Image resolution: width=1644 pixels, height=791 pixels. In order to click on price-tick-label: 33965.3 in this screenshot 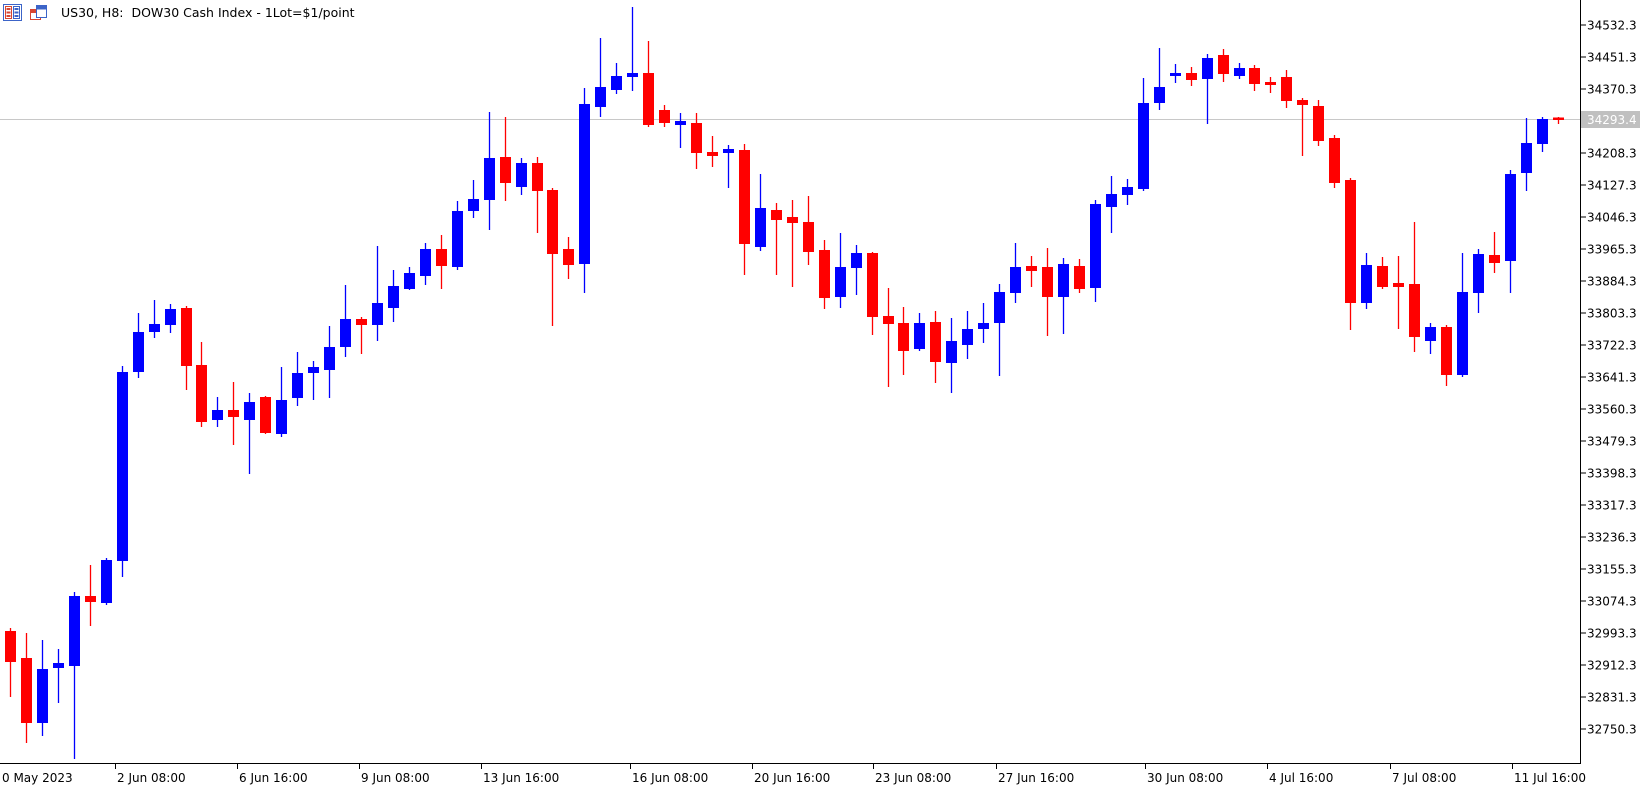, I will do `click(1612, 250)`.